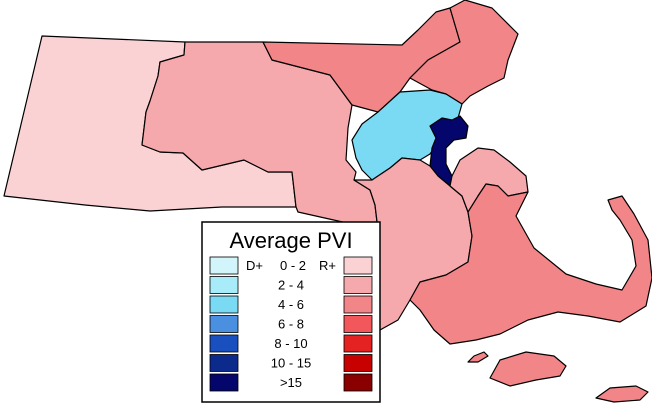  Describe the element at coordinates (622, 394) in the screenshot. I see `nantucket-island` at that location.